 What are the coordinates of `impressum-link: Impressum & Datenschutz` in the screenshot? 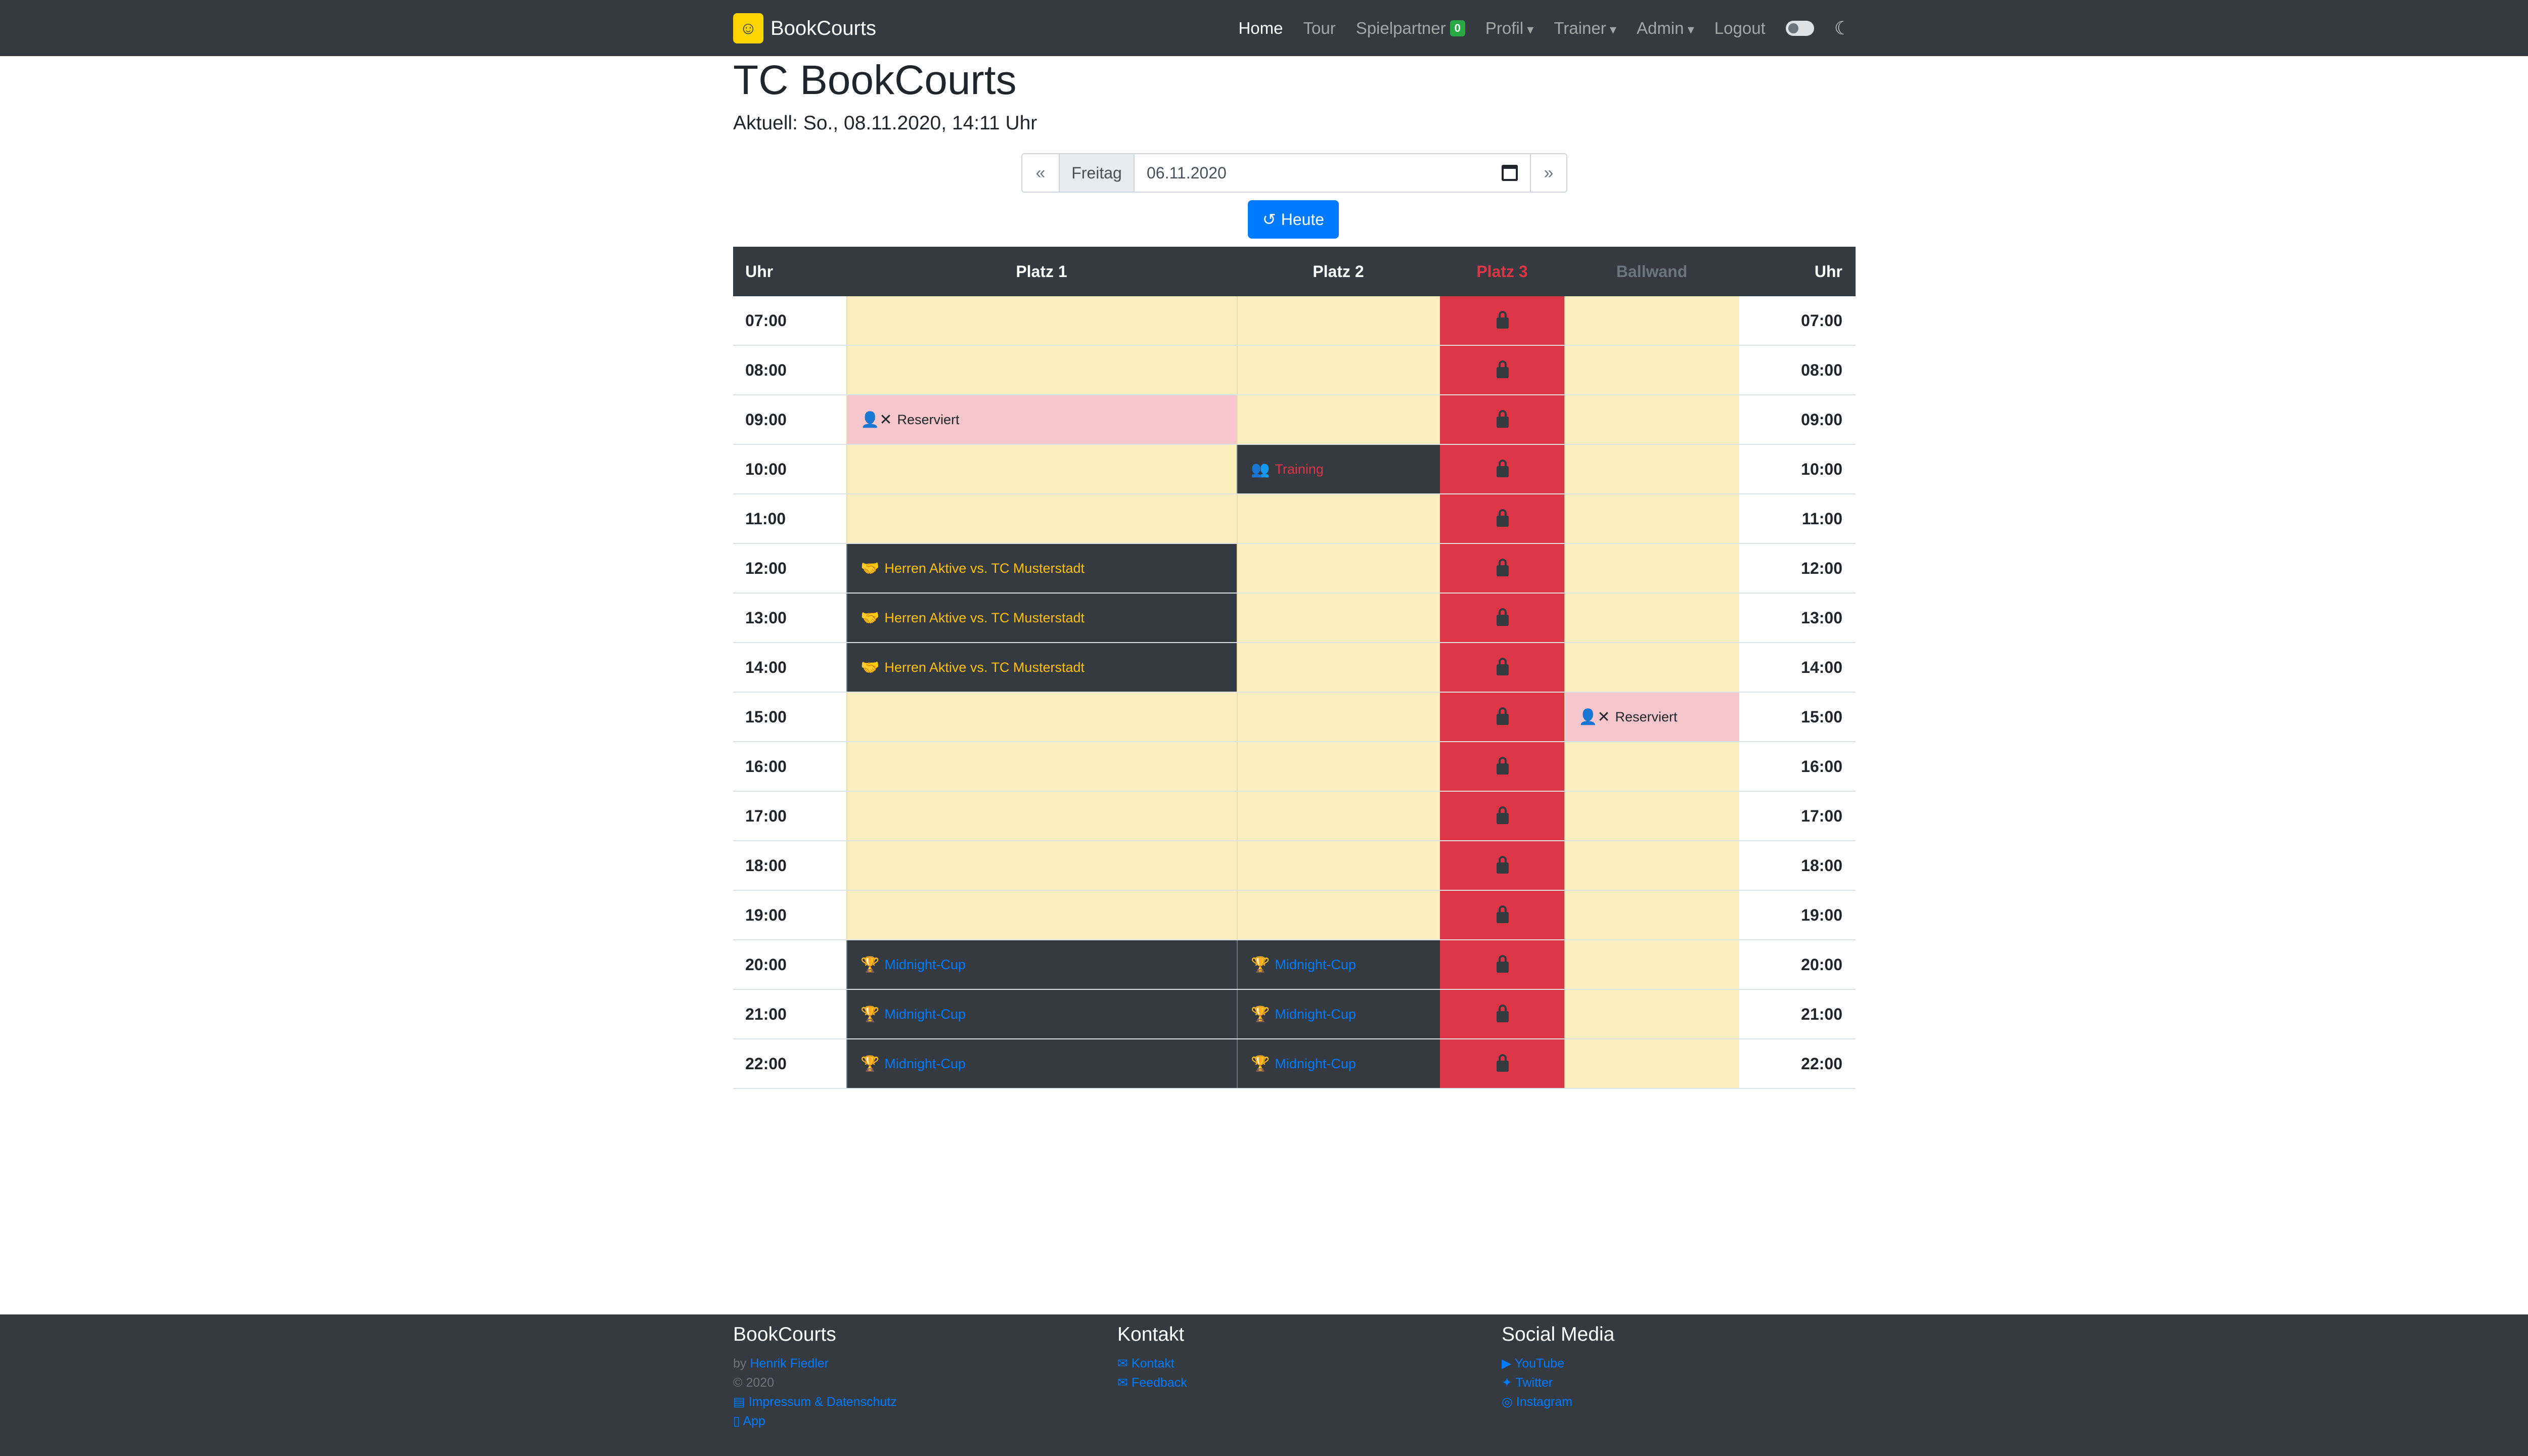 It's located at (823, 1402).